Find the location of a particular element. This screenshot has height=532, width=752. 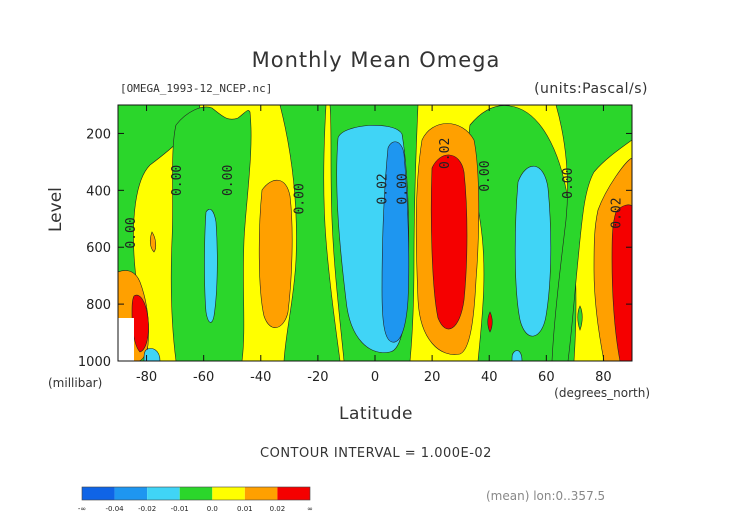

missing-data-patch is located at coordinates (126, 339).